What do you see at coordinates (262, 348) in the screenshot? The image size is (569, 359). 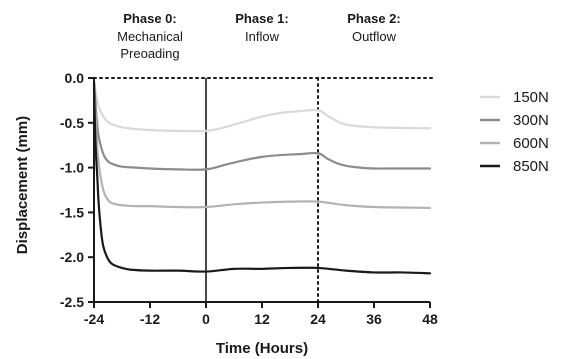 I see `x-axis-title: Time (Hours)` at bounding box center [262, 348].